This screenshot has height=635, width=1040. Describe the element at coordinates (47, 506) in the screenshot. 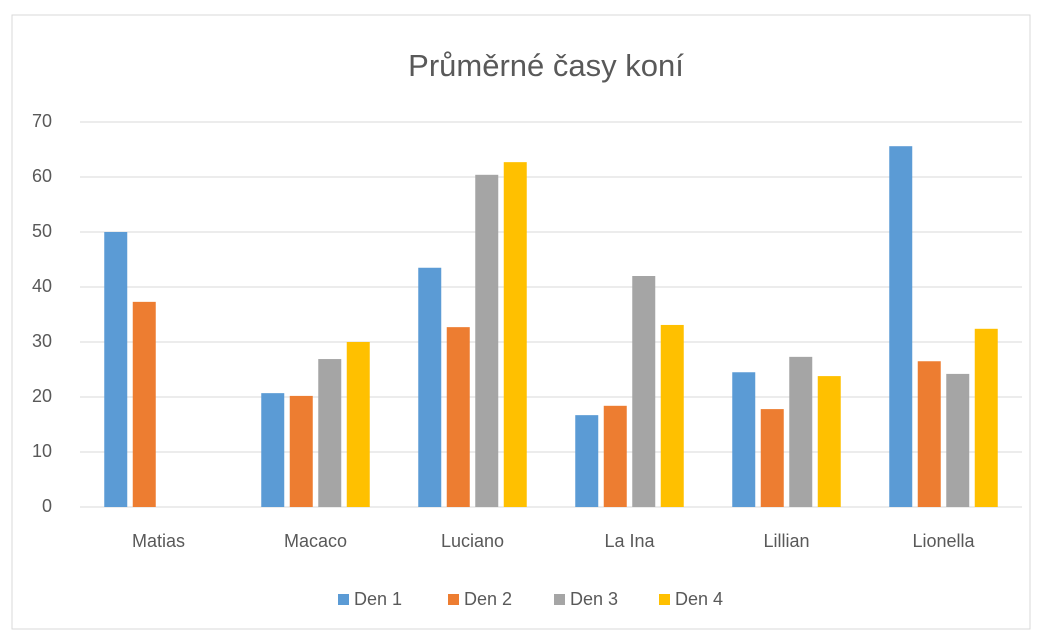

I see `y-tick-label: 0` at that location.